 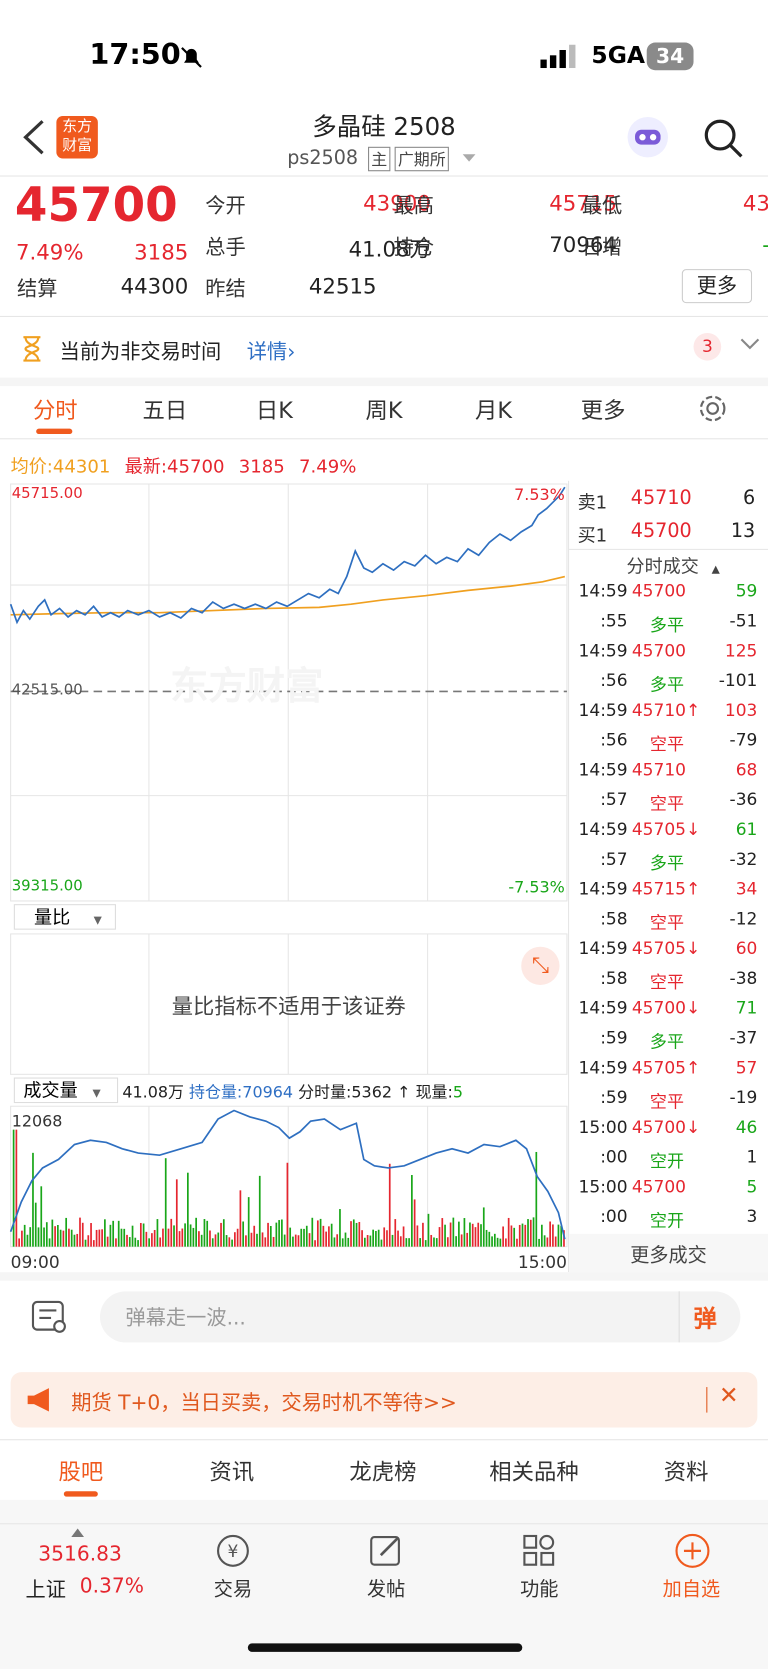 What do you see at coordinates (225, 289) in the screenshot?
I see `field-label: 昨结` at bounding box center [225, 289].